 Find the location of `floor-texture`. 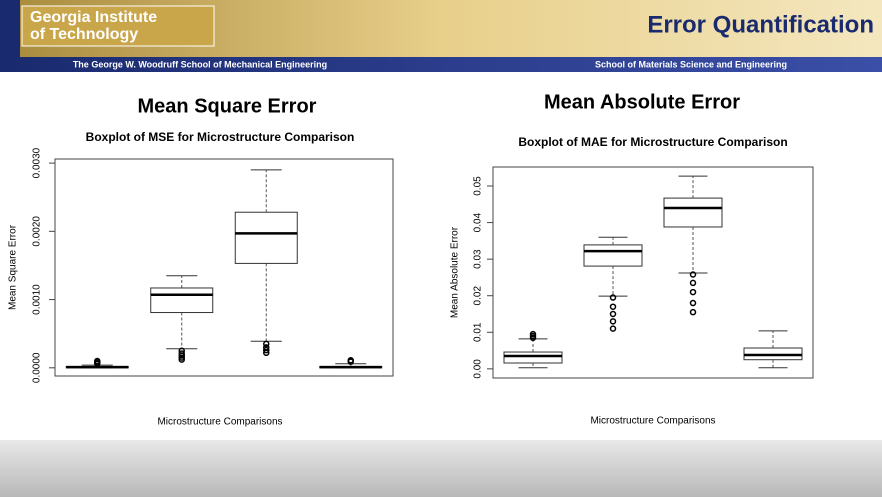

floor-texture is located at coordinates (441, 468).